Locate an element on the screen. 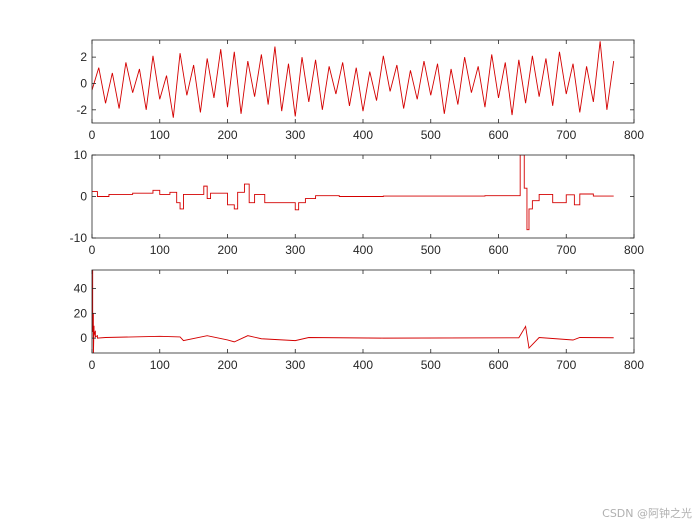 This screenshot has width=700, height=525. axes-box is located at coordinates (363, 311).